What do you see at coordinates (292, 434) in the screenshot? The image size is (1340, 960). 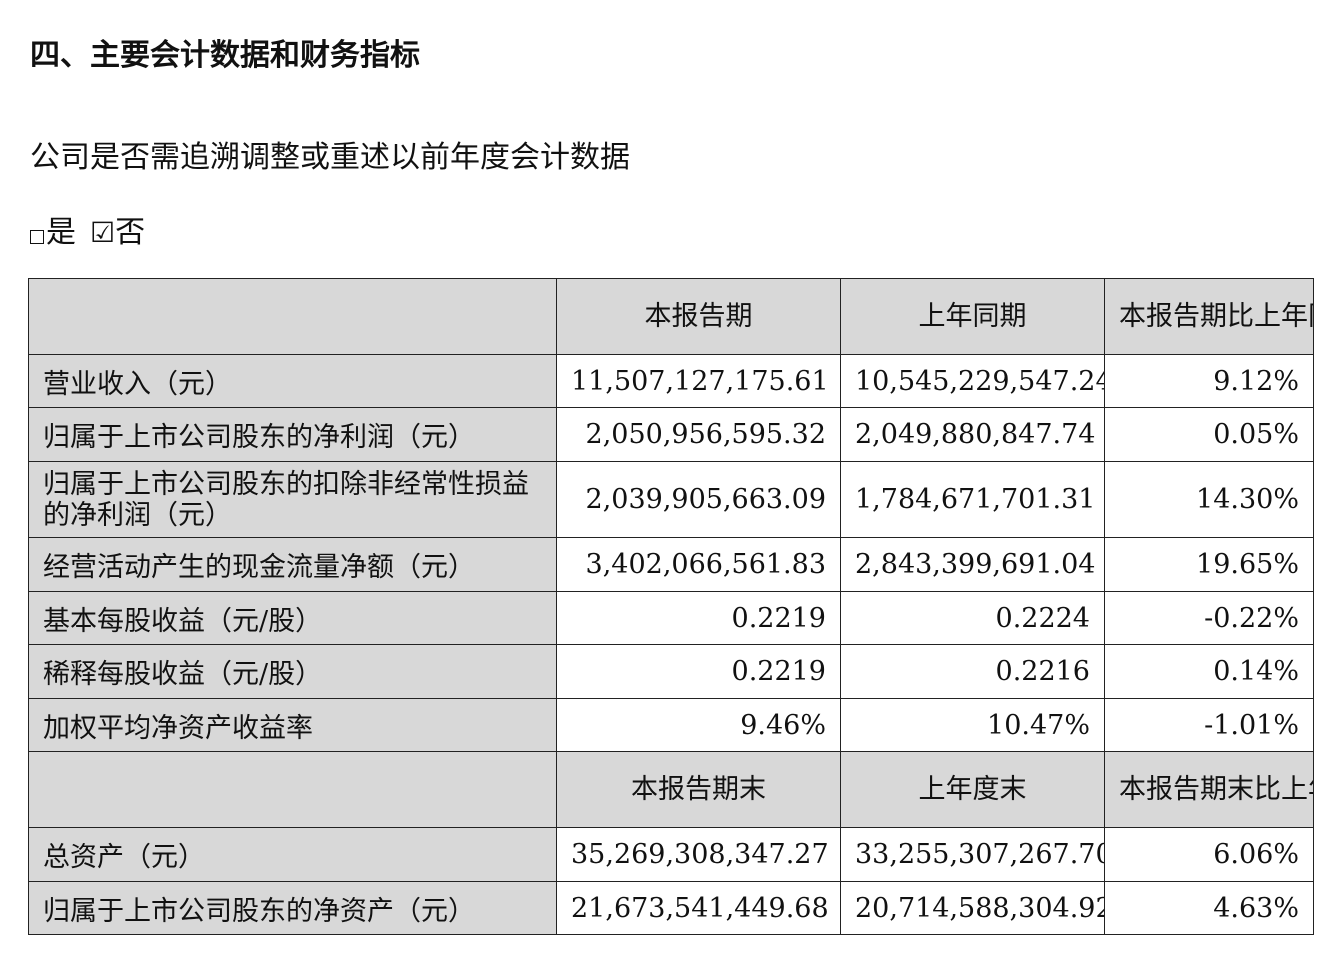 I see `row-label: 归属于上市公司股东的净利润（元）` at bounding box center [292, 434].